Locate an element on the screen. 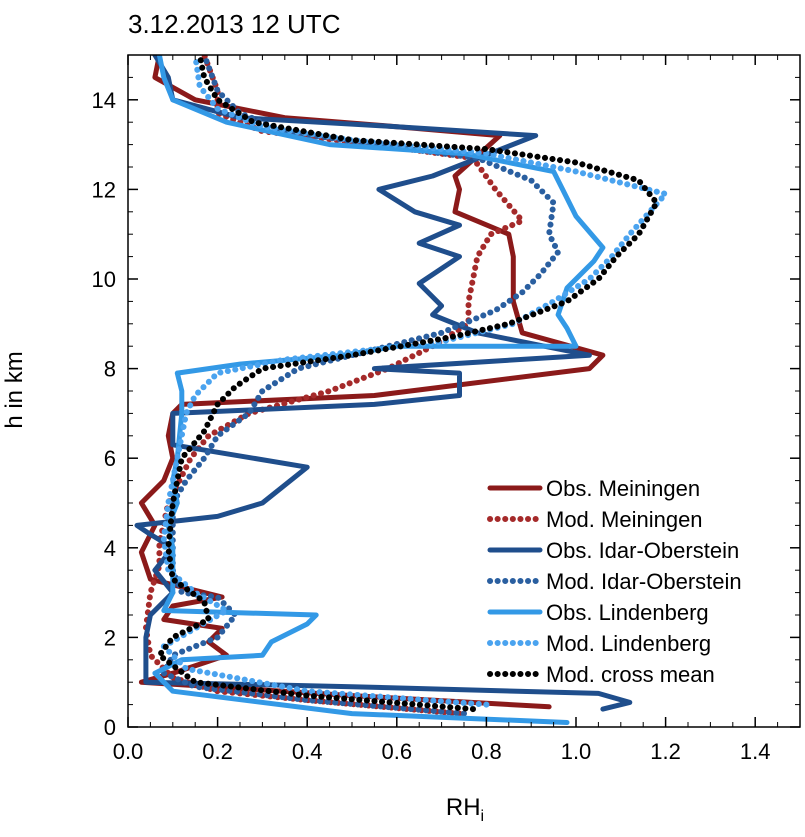  y-tick-label: 6 is located at coordinates (110, 458).